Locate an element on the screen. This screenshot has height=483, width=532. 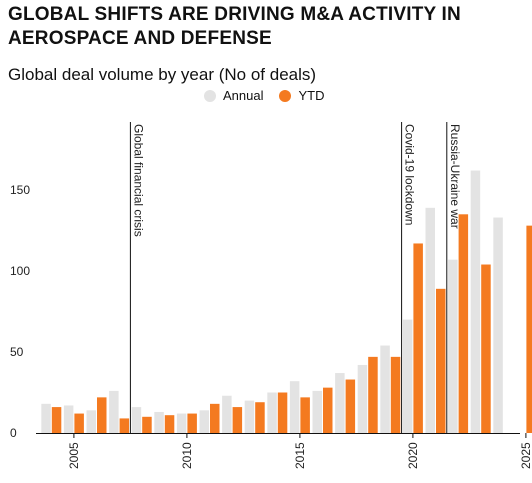
x-tick-label: 2020 is located at coordinates (413, 455).